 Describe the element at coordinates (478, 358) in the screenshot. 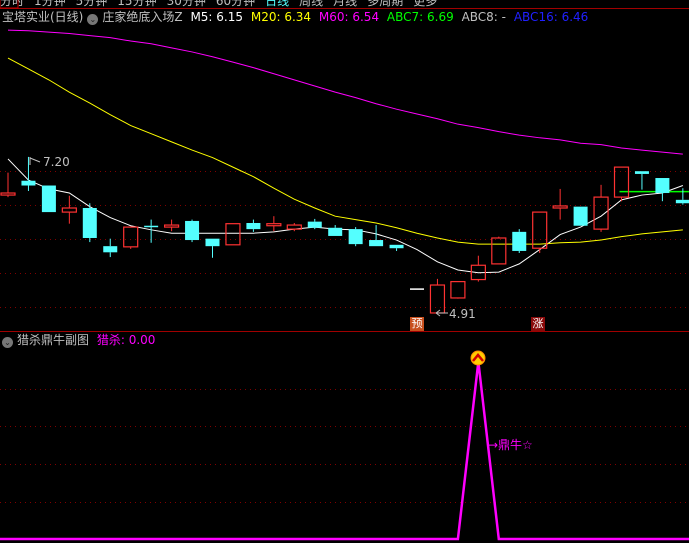

I see `signal-icon` at that location.